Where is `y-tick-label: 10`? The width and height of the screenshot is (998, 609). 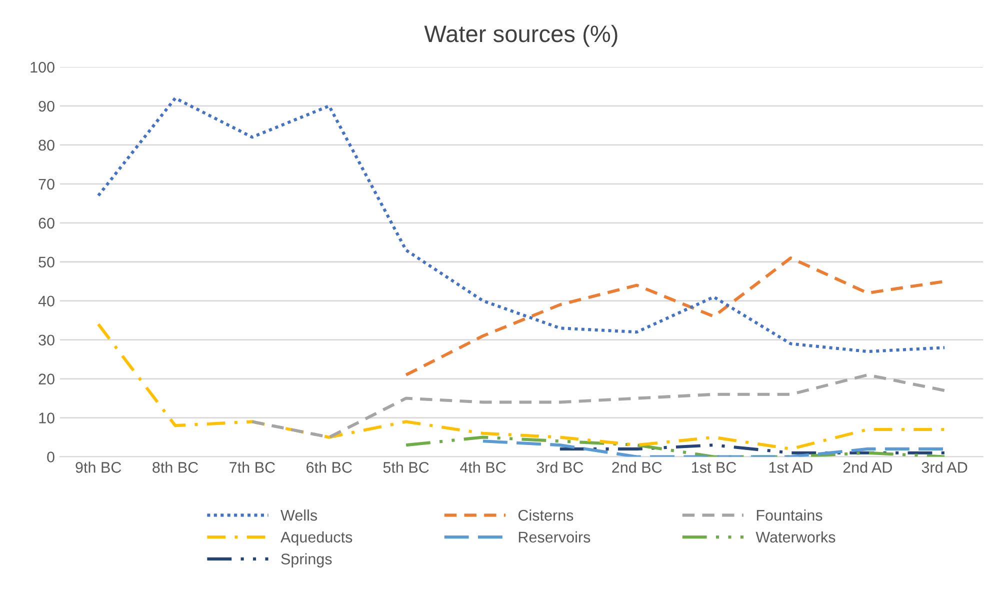
y-tick-label: 10 is located at coordinates (46, 418).